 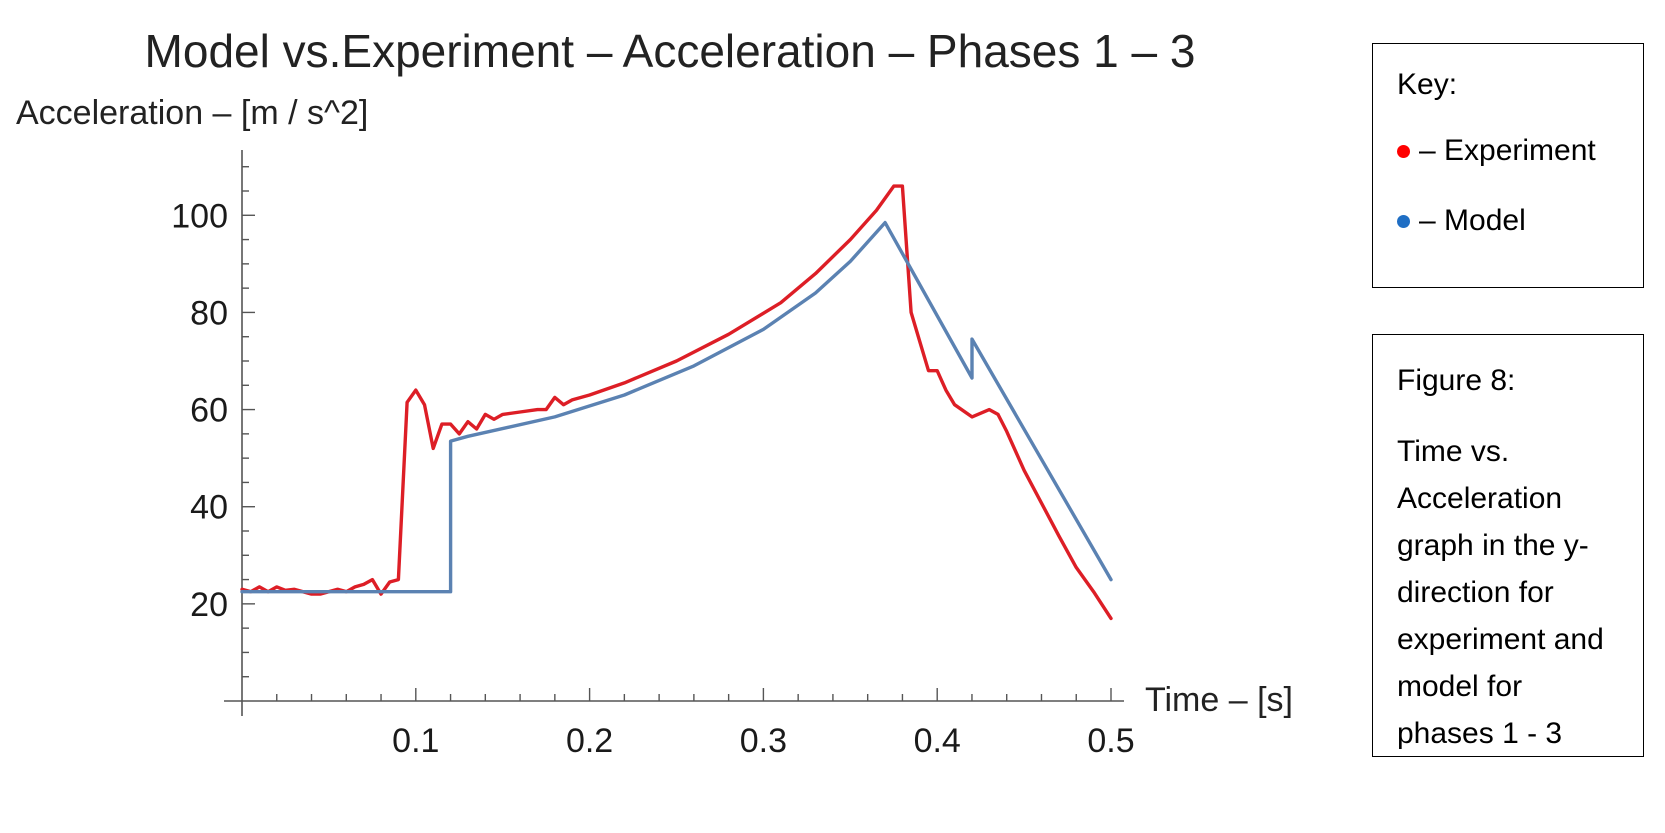 I want to click on x-tick-label: 0.4, so click(x=937, y=741).